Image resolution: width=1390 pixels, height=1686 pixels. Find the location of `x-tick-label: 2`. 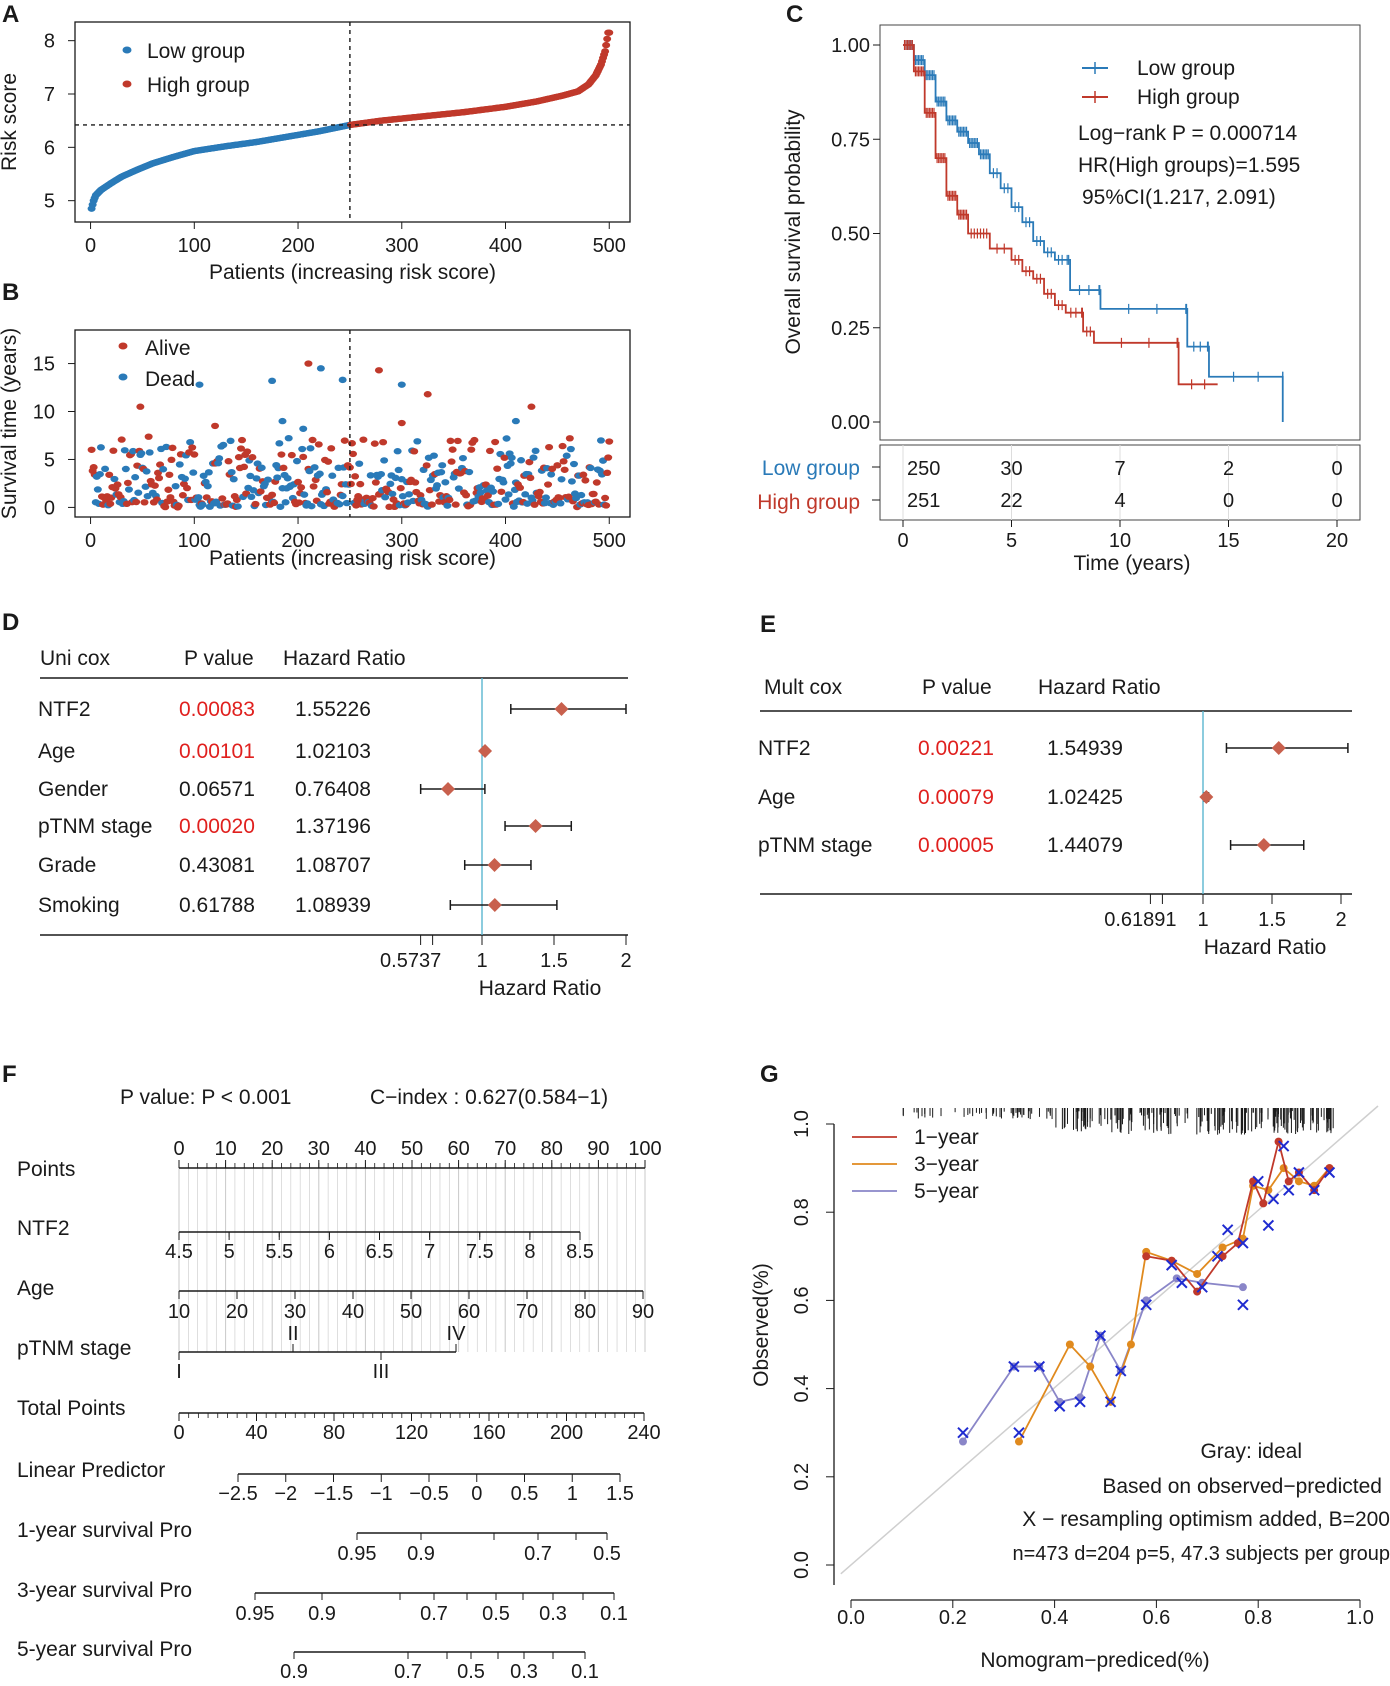

x-tick-label: 2 is located at coordinates (1340, 920).